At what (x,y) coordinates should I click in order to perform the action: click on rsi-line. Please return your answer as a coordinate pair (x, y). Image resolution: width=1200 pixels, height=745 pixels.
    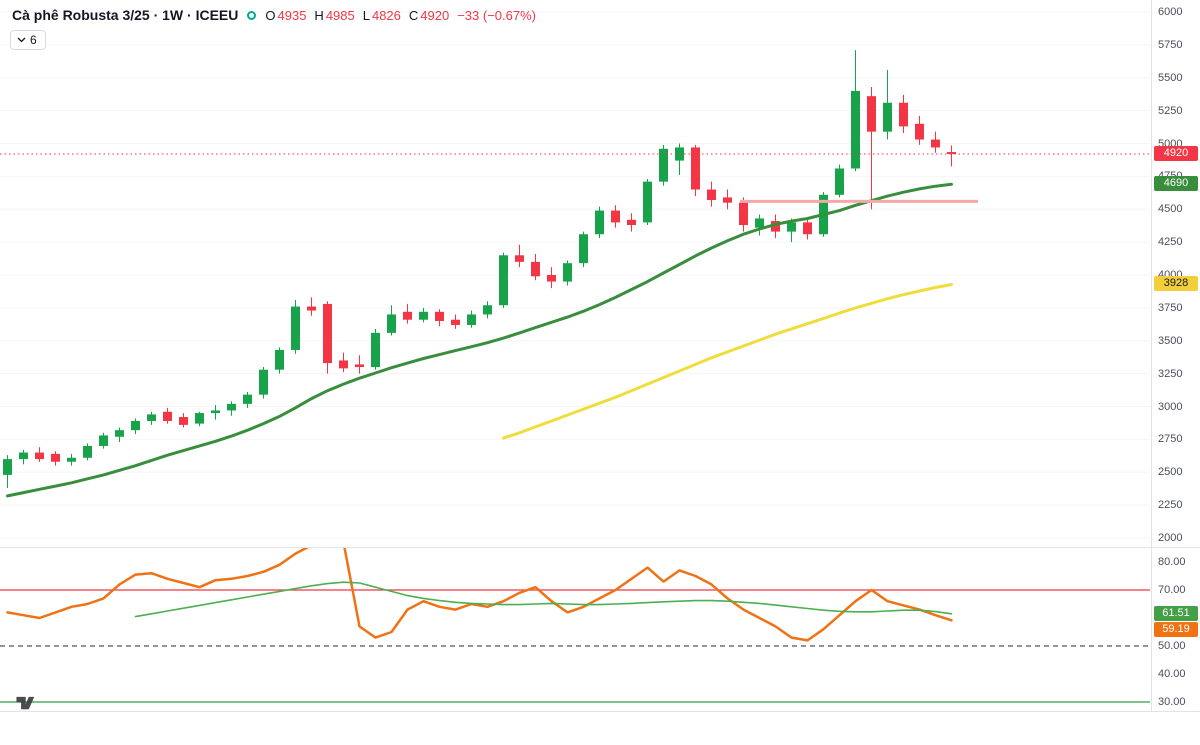
    Looking at the image, I should click on (479, 591).